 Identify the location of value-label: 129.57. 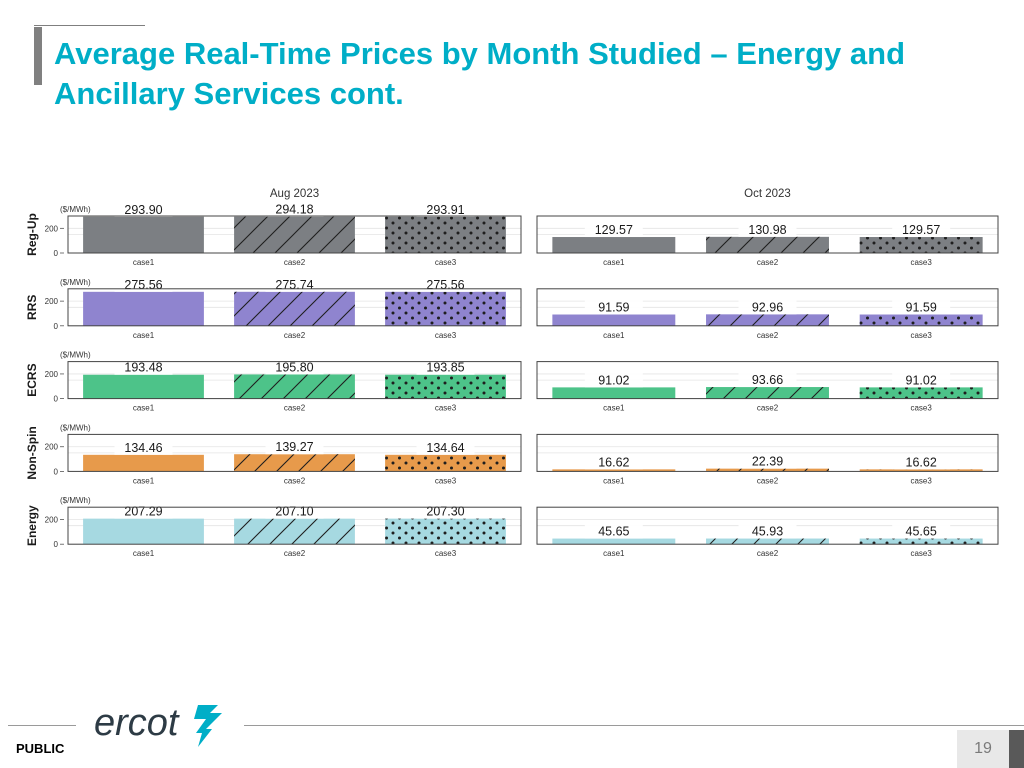
(614, 230).